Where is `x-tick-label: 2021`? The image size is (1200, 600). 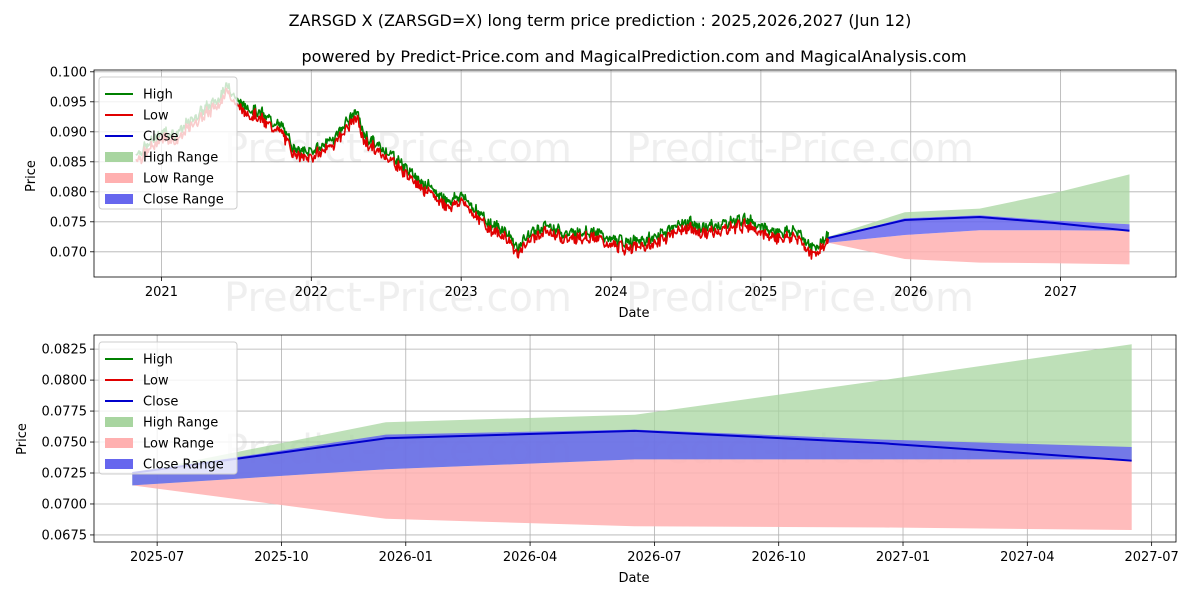 x-tick-label: 2021 is located at coordinates (161, 292).